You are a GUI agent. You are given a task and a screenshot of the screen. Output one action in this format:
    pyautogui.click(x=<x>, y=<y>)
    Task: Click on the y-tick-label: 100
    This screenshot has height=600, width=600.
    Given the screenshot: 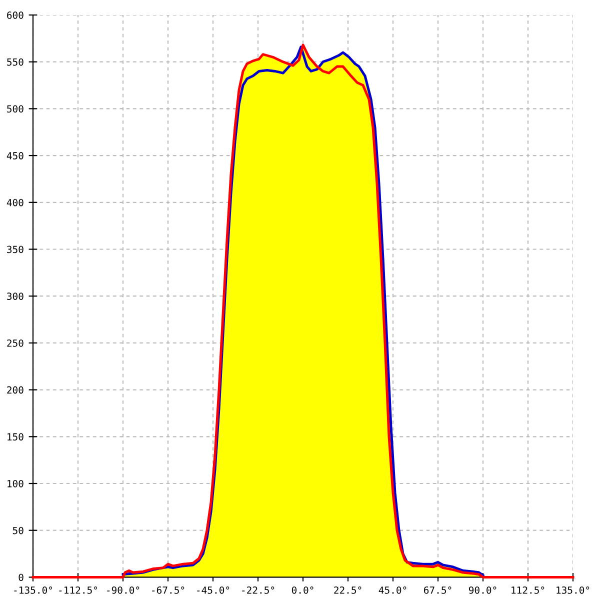 What is the action you would take?
    pyautogui.click(x=16, y=484)
    